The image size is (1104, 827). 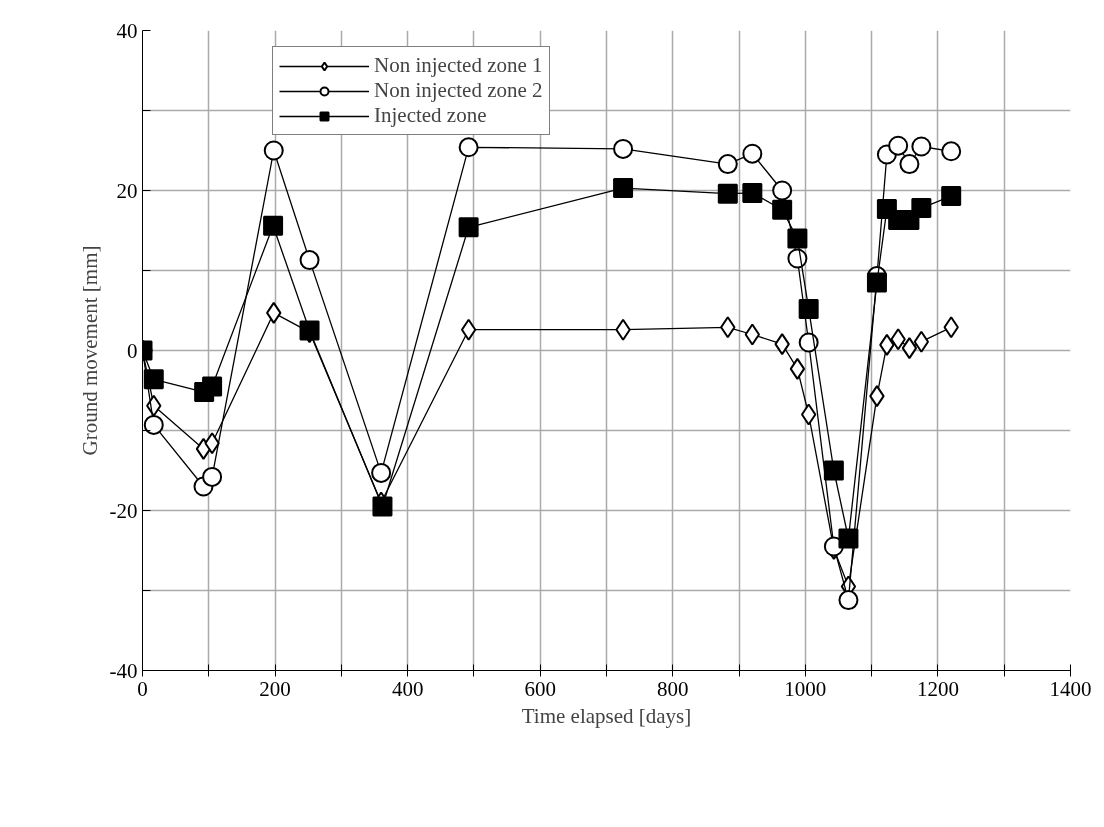 What do you see at coordinates (937, 688) in the screenshot?
I see `x-tick-label: 1200` at bounding box center [937, 688].